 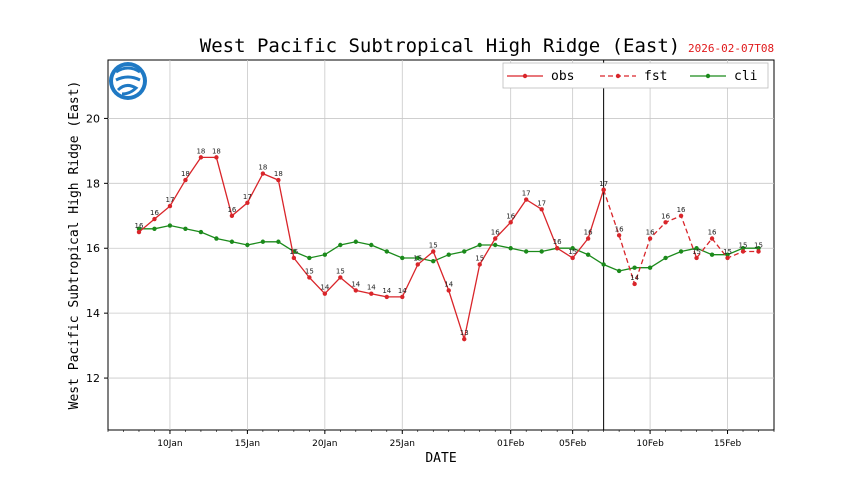 What do you see at coordinates (402, 444) in the screenshot?
I see `x-tick-label: 25Jan` at bounding box center [402, 444].